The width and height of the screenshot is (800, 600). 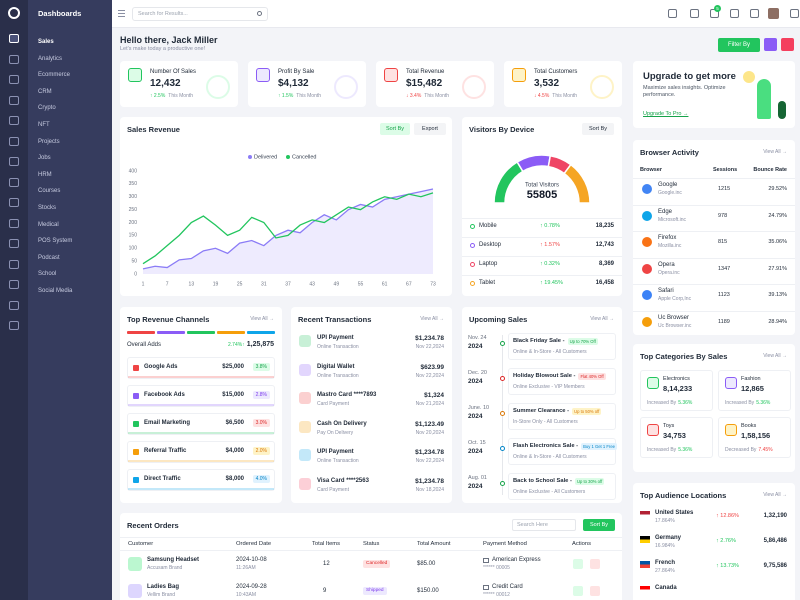 What do you see at coordinates (47, 274) in the screenshot?
I see `menu-item: School` at bounding box center [47, 274].